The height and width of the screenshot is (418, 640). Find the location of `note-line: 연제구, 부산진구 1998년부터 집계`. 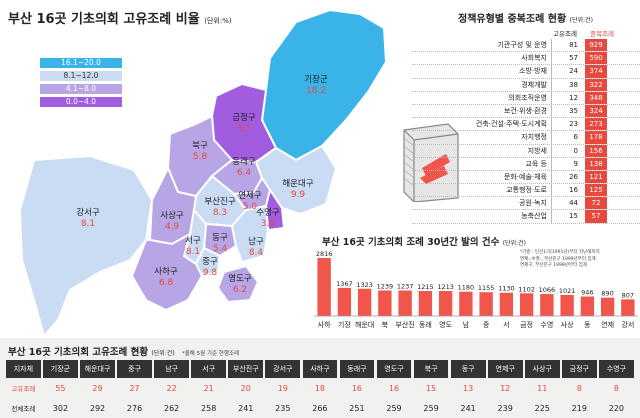

note-line: 연제구, 부산진구 1998년부터 집계 is located at coordinates (553, 265).